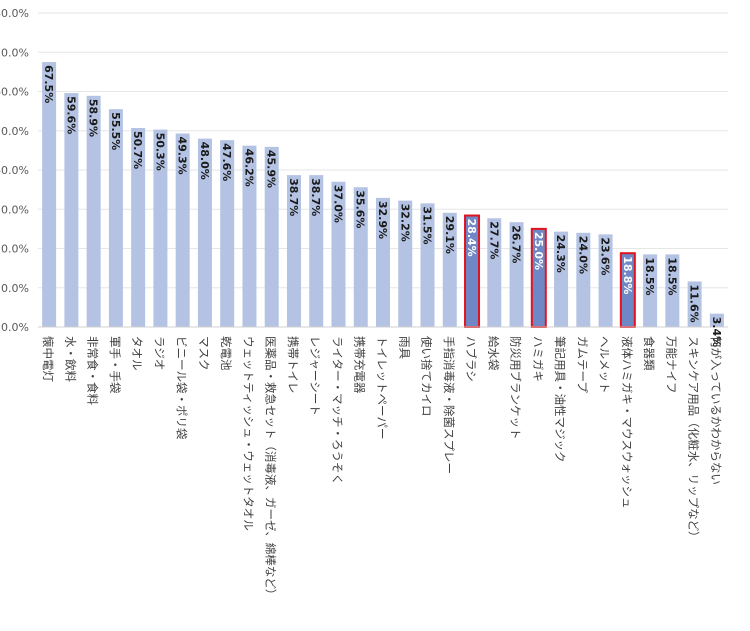 The height and width of the screenshot is (631, 750). Describe the element at coordinates (360, 365) in the screenshot. I see `category-label: 携帯充電器` at that location.